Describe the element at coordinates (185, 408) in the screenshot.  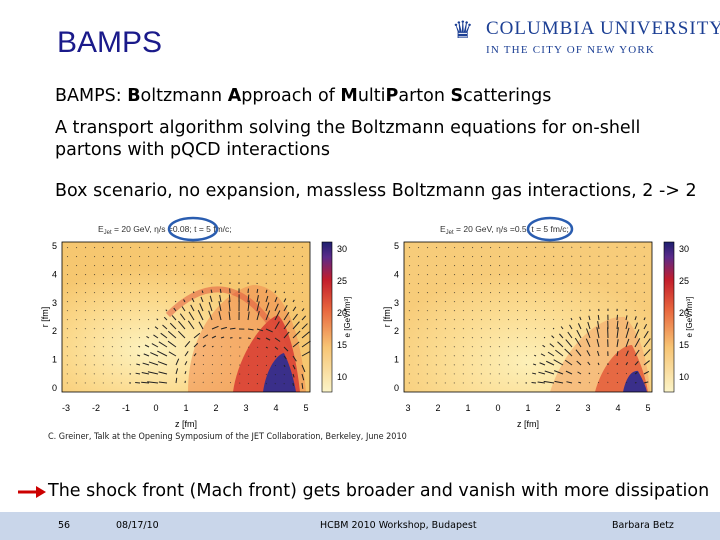
I see `x-tick-labels: -3 -2 -1 0 1 2 3 4 5` at that location.